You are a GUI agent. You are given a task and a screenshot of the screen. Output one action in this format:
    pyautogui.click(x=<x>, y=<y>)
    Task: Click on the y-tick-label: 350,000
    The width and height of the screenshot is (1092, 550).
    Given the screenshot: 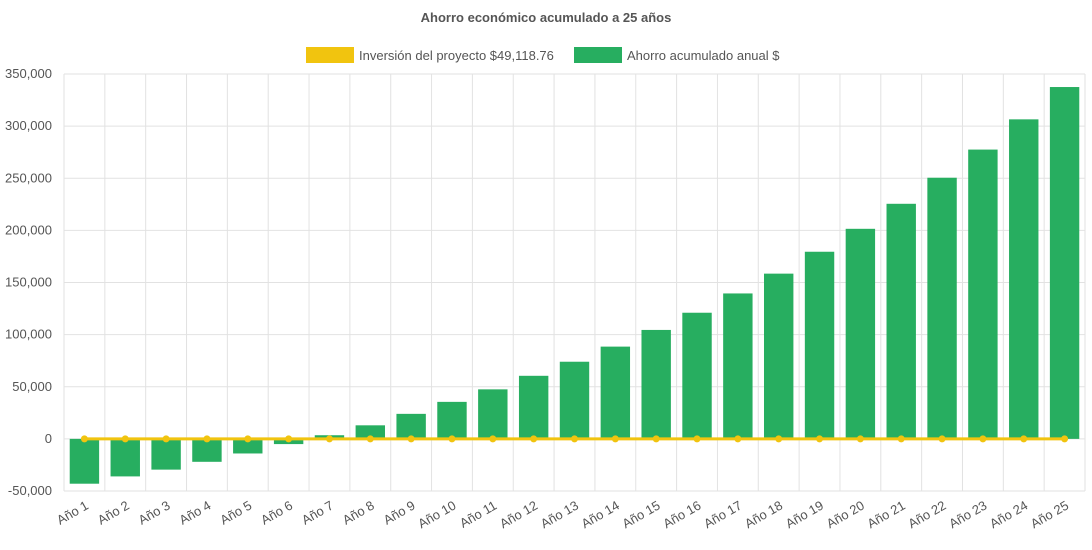 What is the action you would take?
    pyautogui.click(x=28, y=73)
    